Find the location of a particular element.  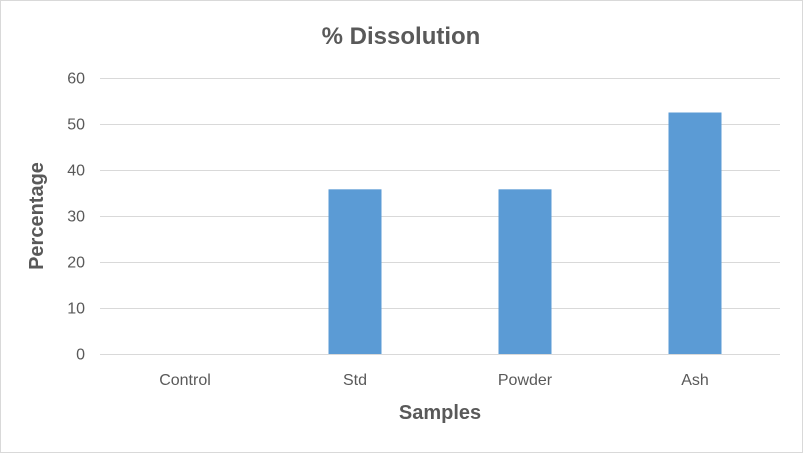

x-tick-label: Ash is located at coordinates (695, 380).